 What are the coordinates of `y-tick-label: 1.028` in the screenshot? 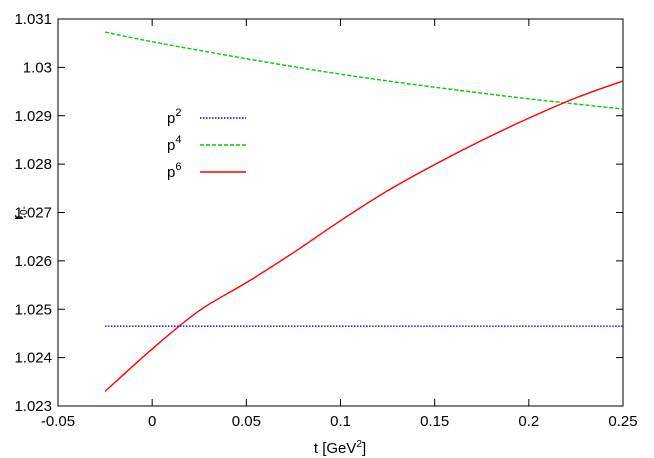 It's located at (33, 164).